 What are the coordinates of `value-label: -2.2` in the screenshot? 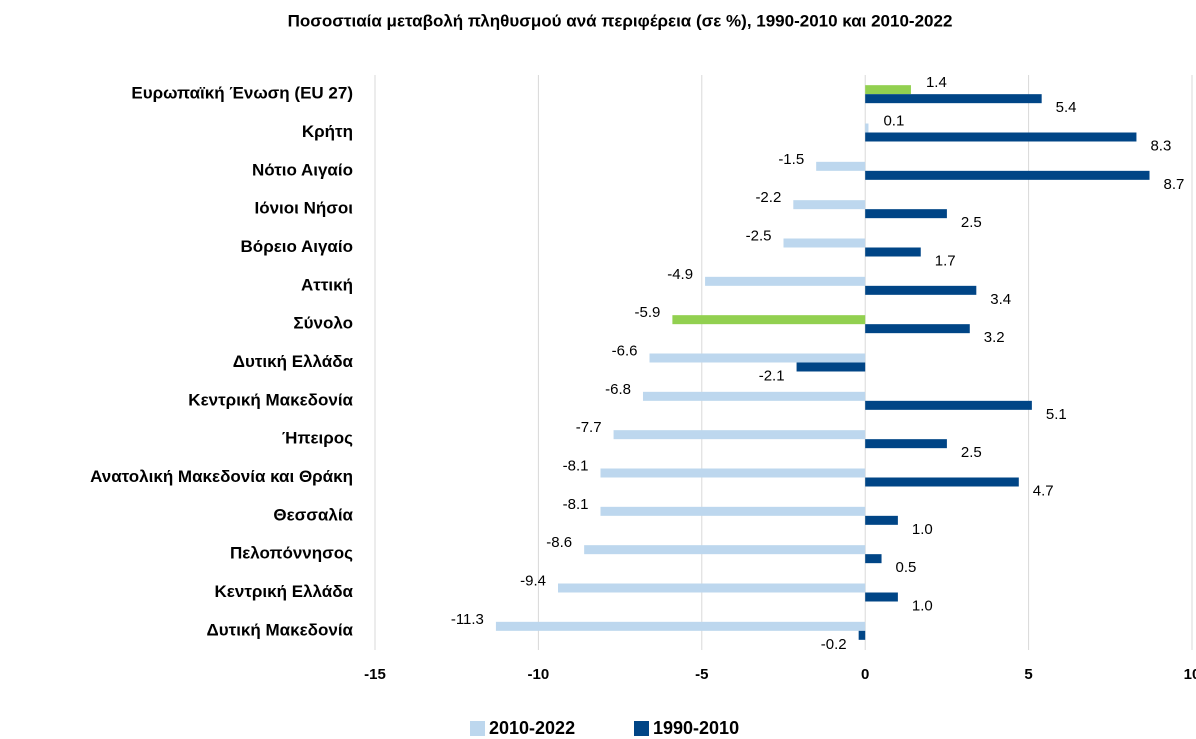 It's located at (768, 197).